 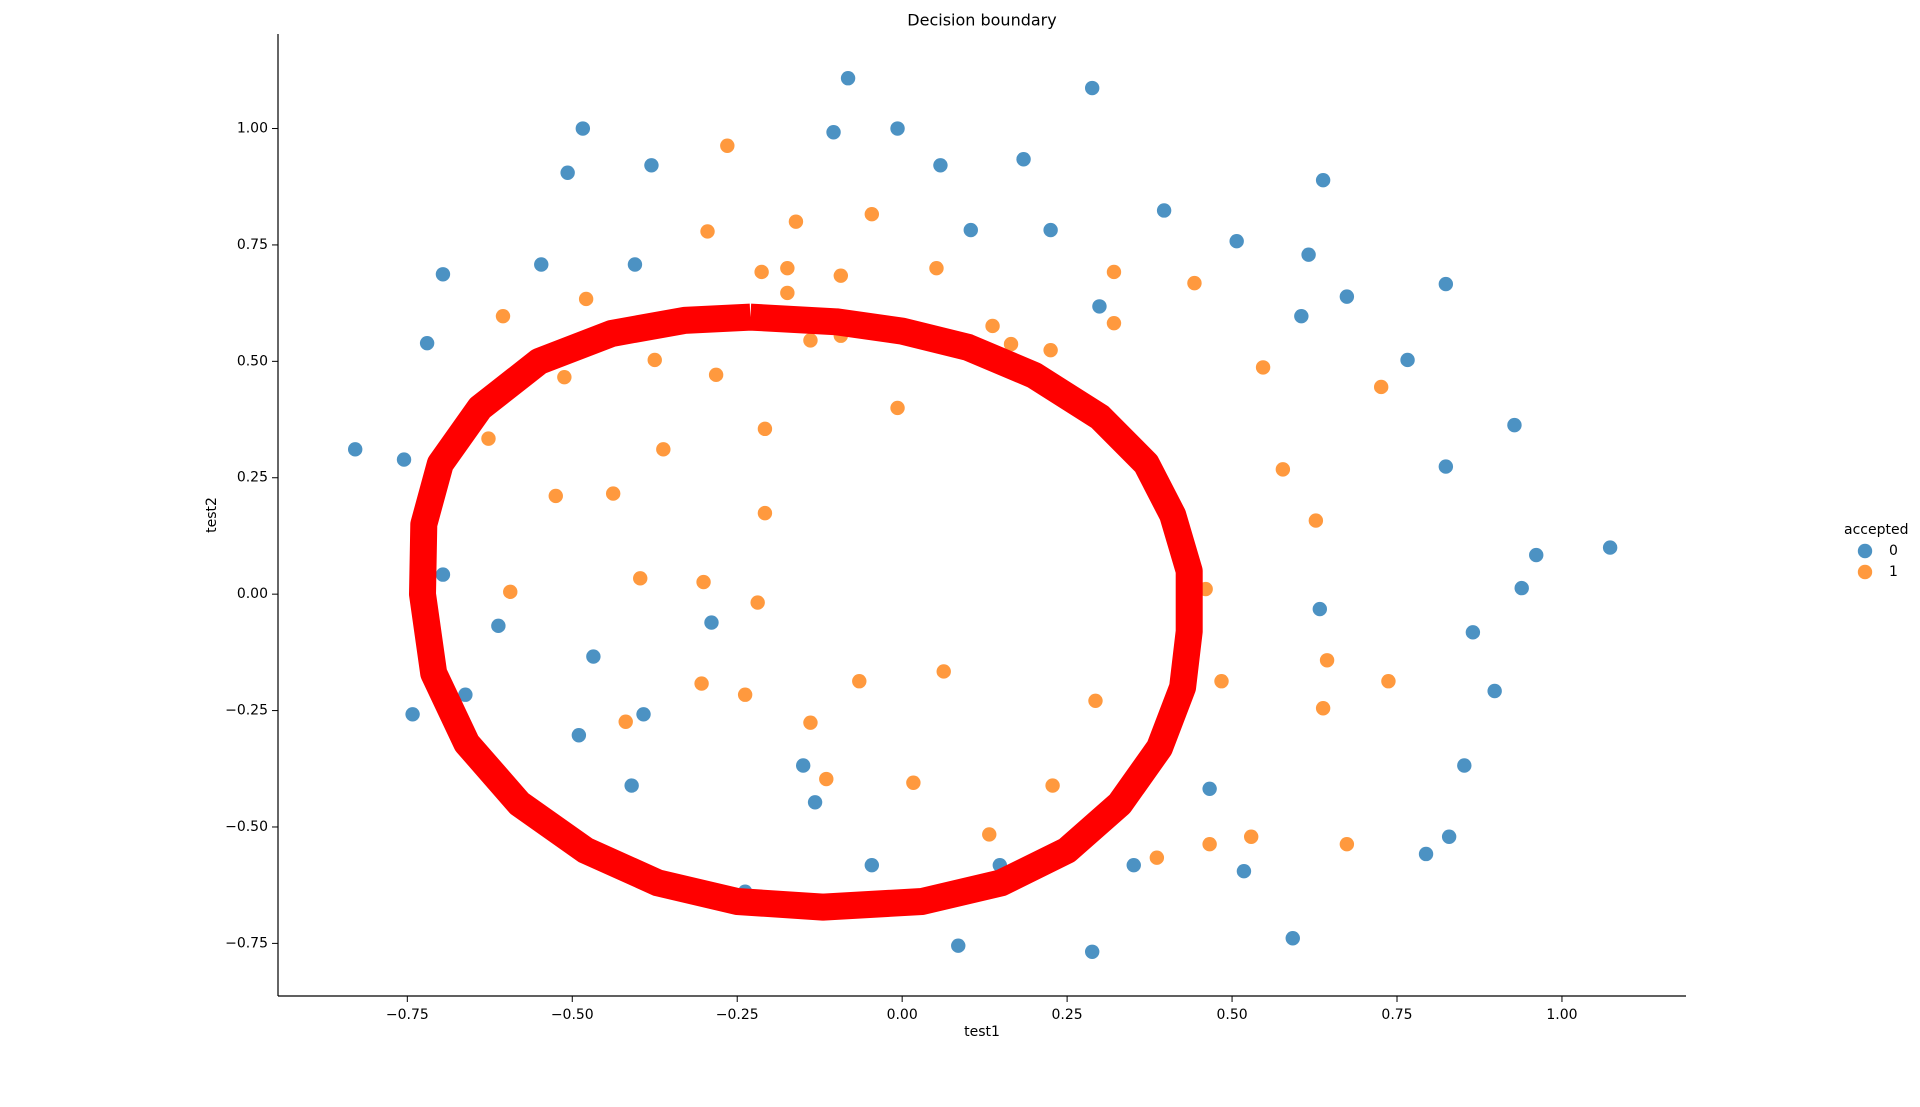 I want to click on x-axis-label: test1, so click(x=982, y=1032).